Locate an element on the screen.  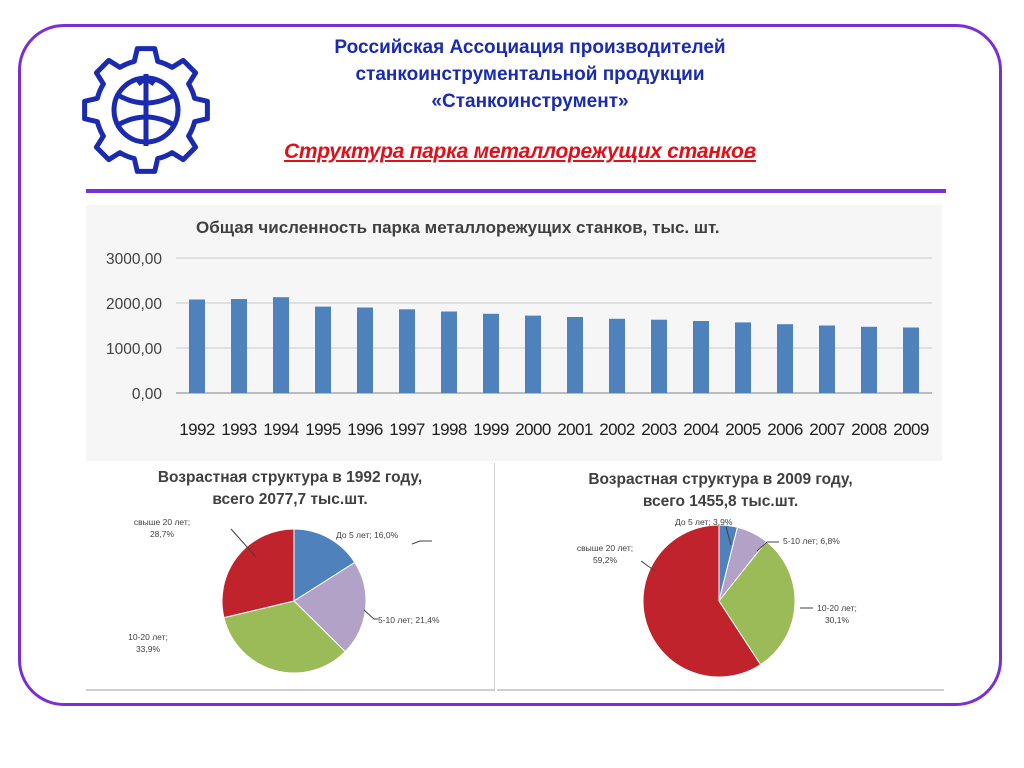
x-tick-label-2000: 2000 is located at coordinates (533, 429).